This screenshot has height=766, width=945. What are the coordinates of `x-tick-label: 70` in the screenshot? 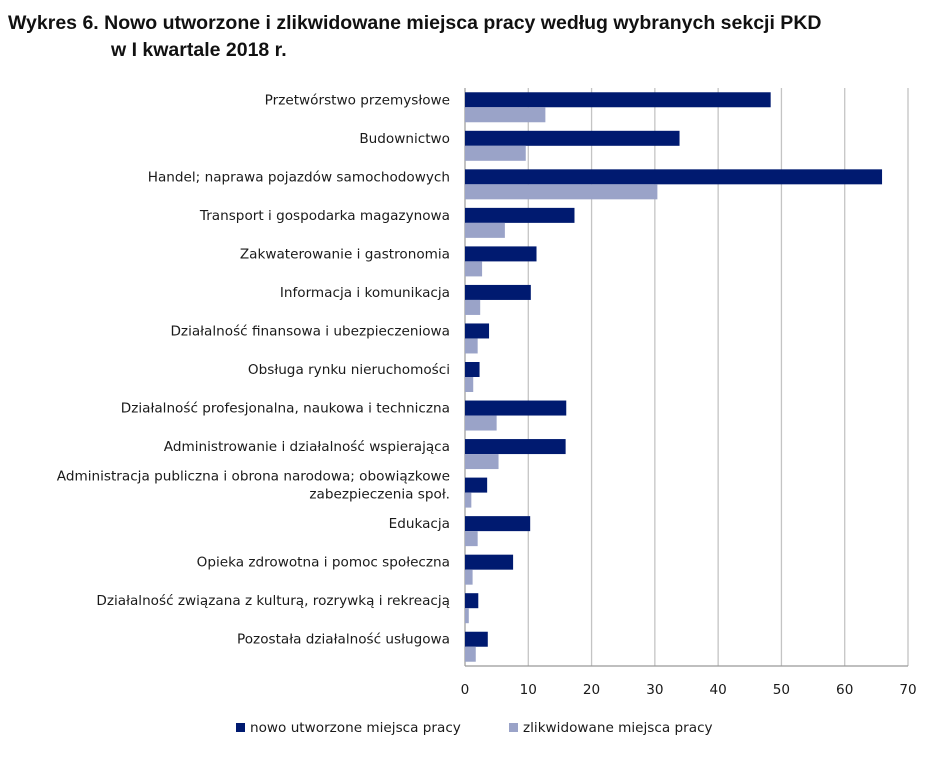 It's located at (907, 690).